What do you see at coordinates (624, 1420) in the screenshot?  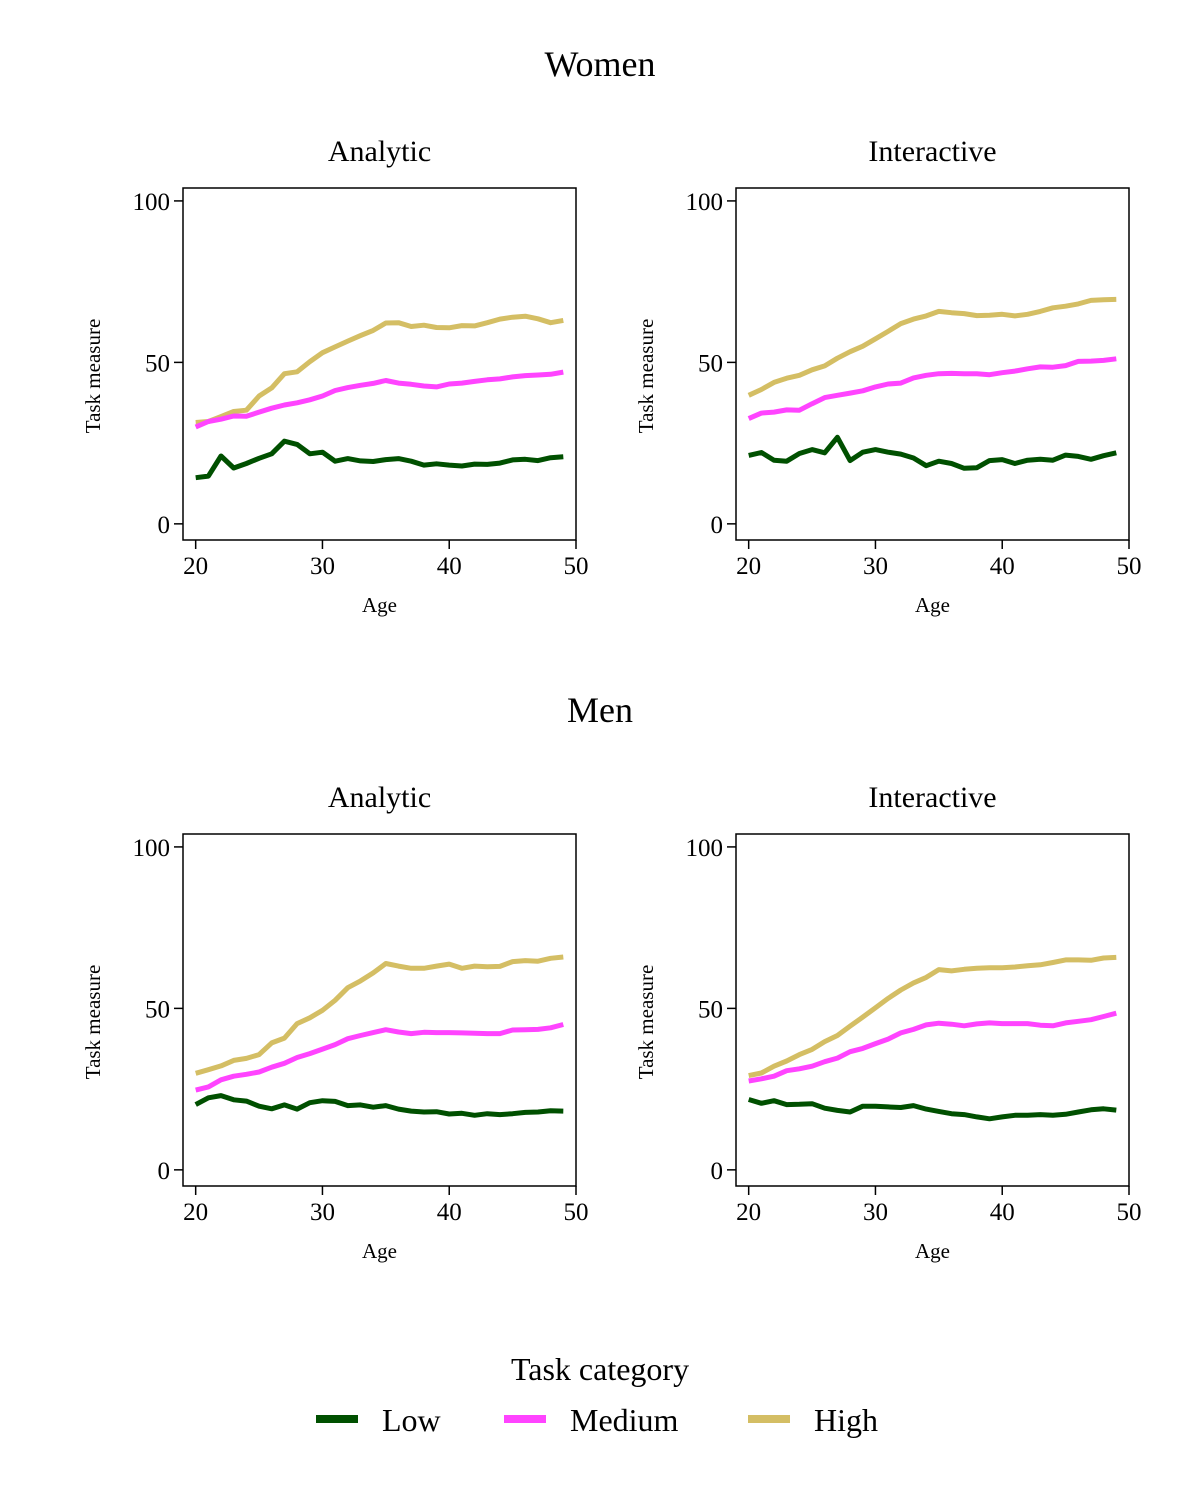 I see `legend-label: Medium` at bounding box center [624, 1420].